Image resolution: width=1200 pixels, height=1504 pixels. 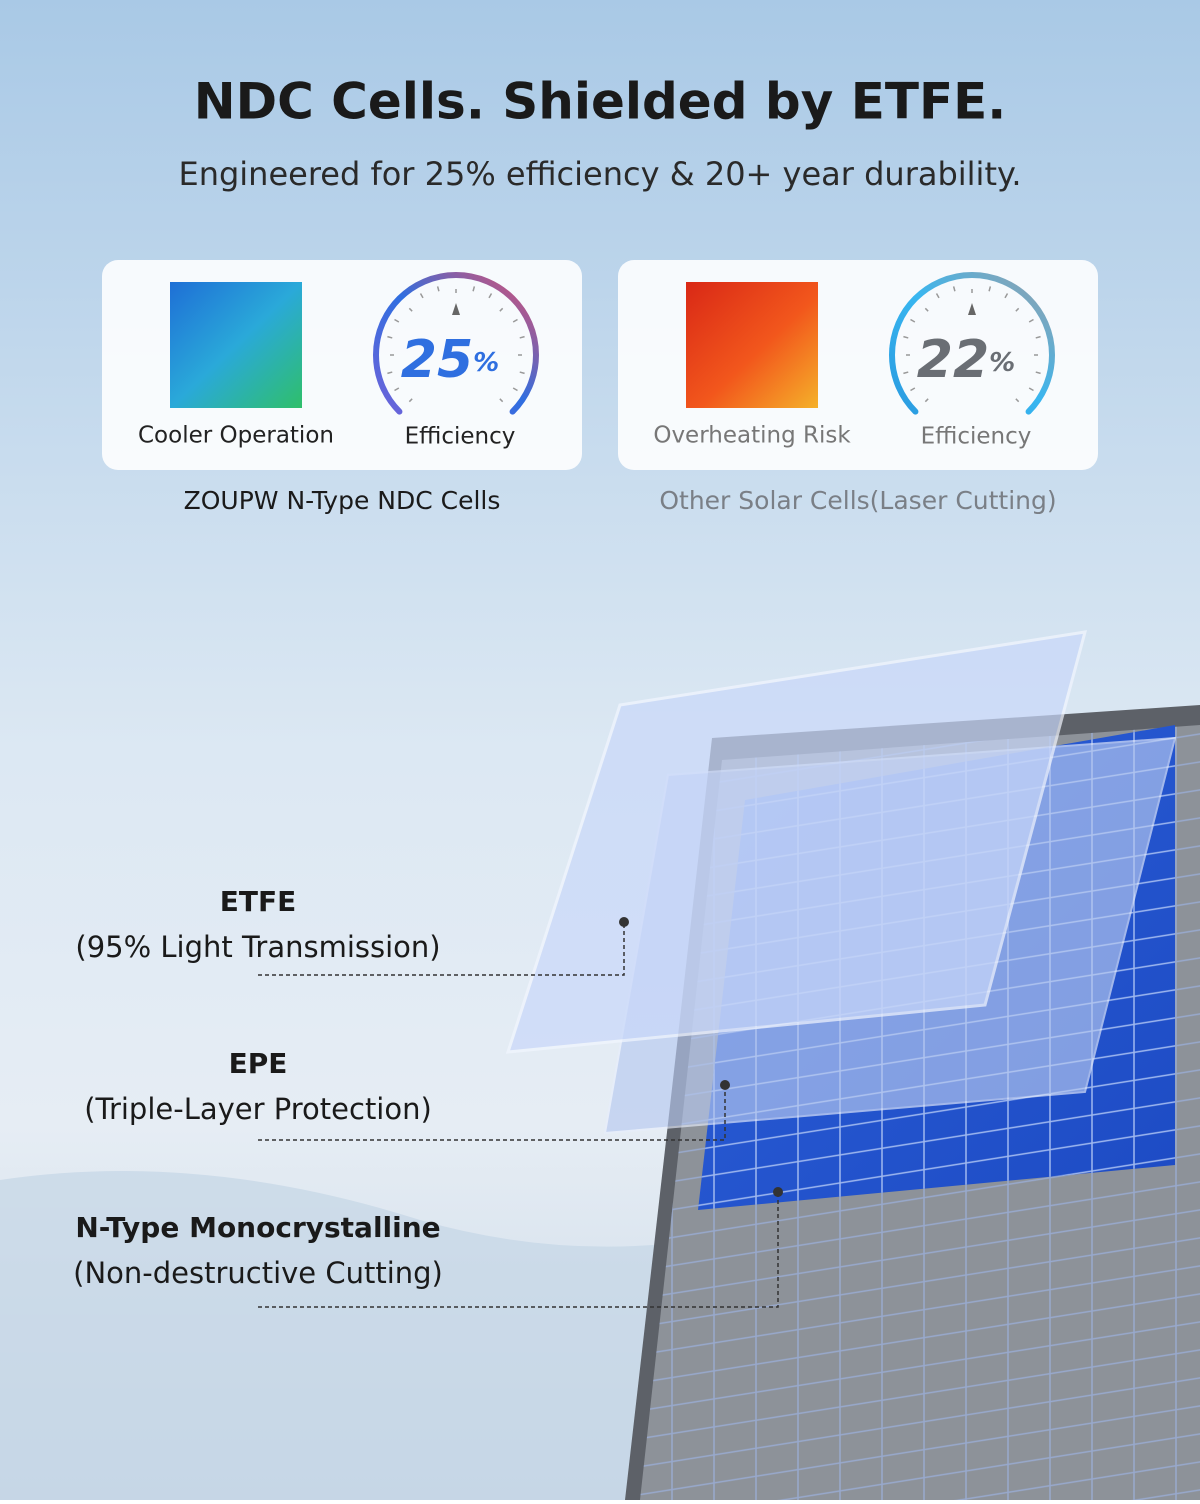 I want to click on card-caption: Other Solar Cells(Laser Cutting), so click(x=857, y=500).